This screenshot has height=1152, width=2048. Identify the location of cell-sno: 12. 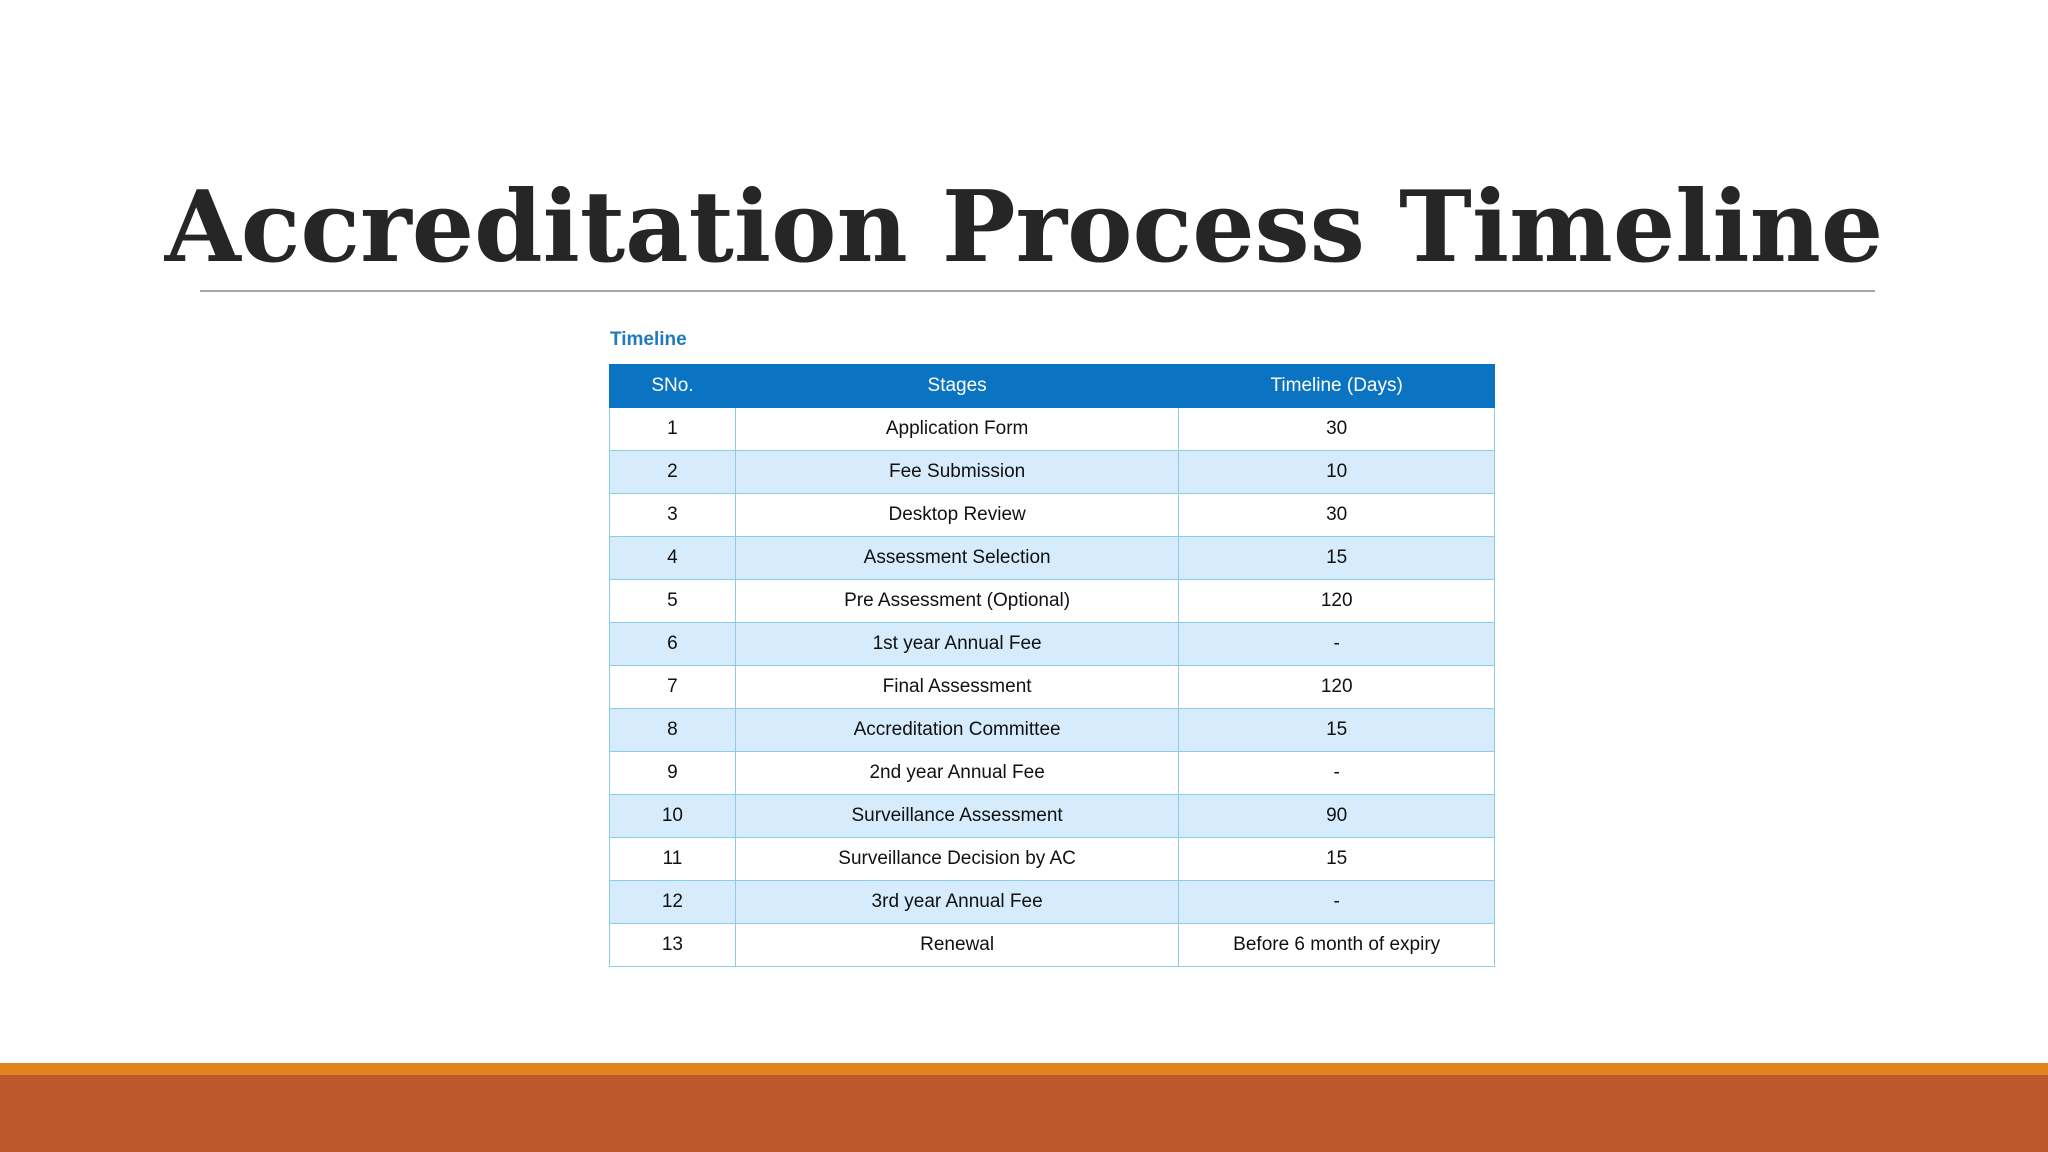
(672, 902).